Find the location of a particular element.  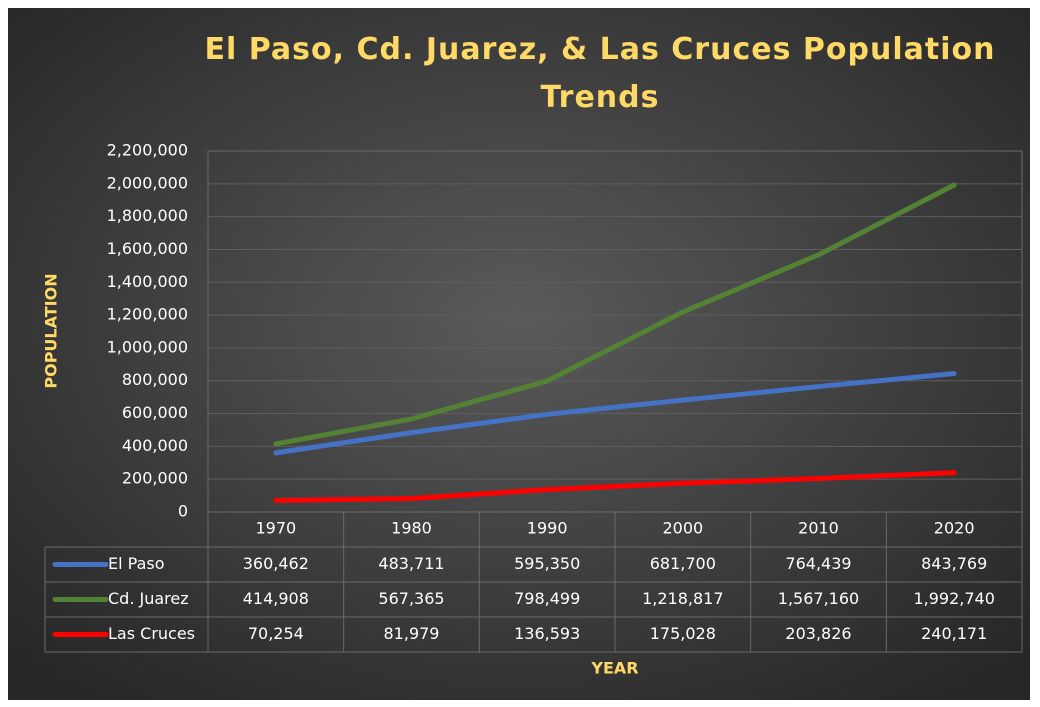

y-tick-label: 2,000,000 is located at coordinates (147, 182).